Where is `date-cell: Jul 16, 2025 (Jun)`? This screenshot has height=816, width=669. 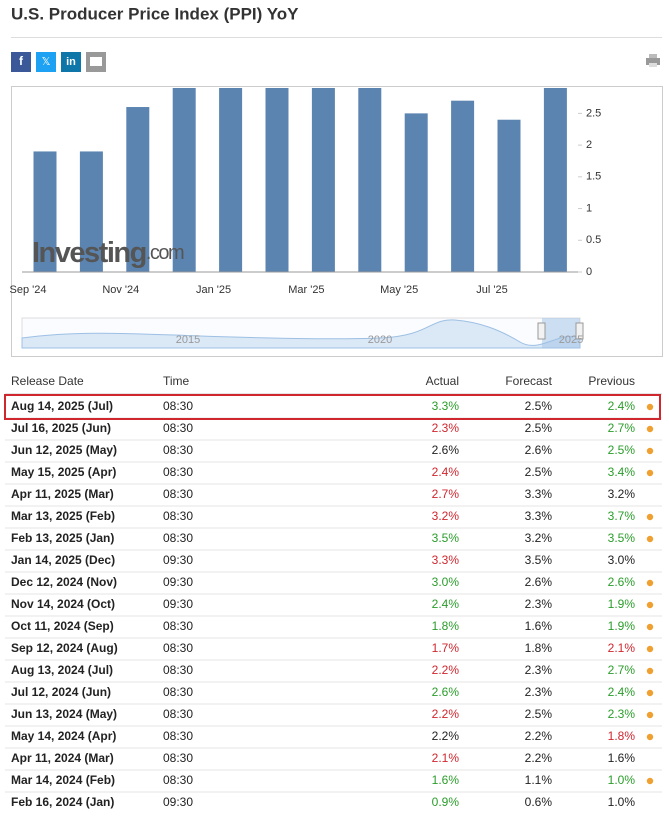
date-cell: Jul 16, 2025 (Jun) is located at coordinates (61, 428).